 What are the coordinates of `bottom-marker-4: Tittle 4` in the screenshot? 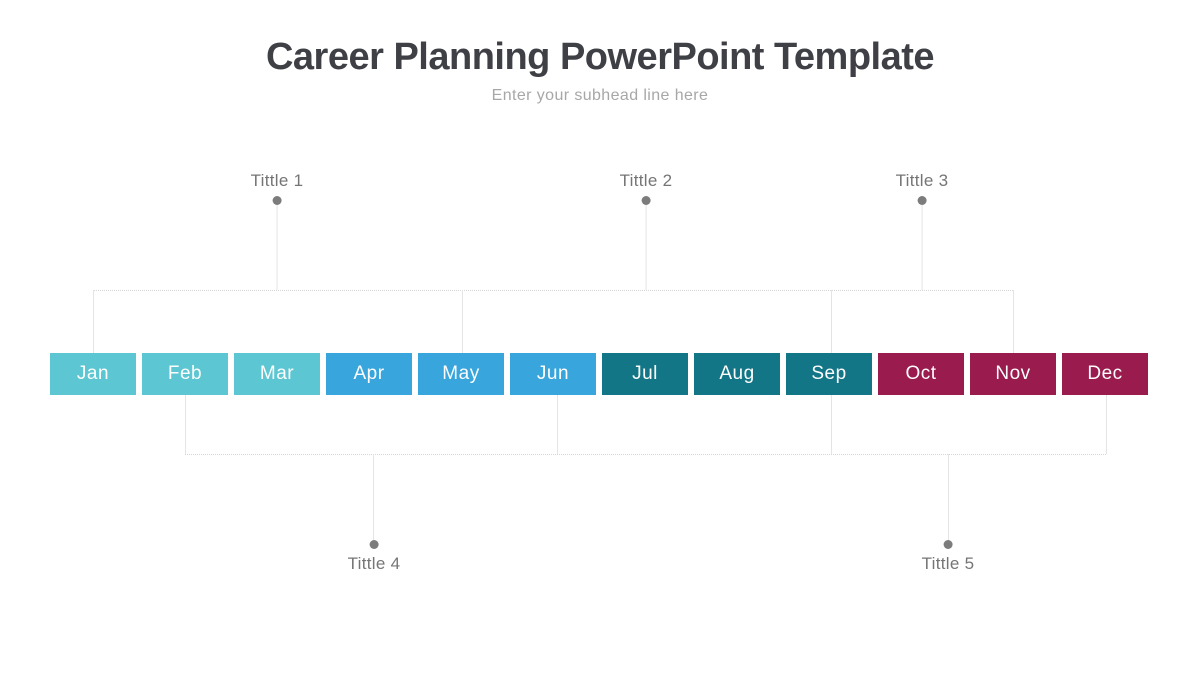 It's located at (374, 557).